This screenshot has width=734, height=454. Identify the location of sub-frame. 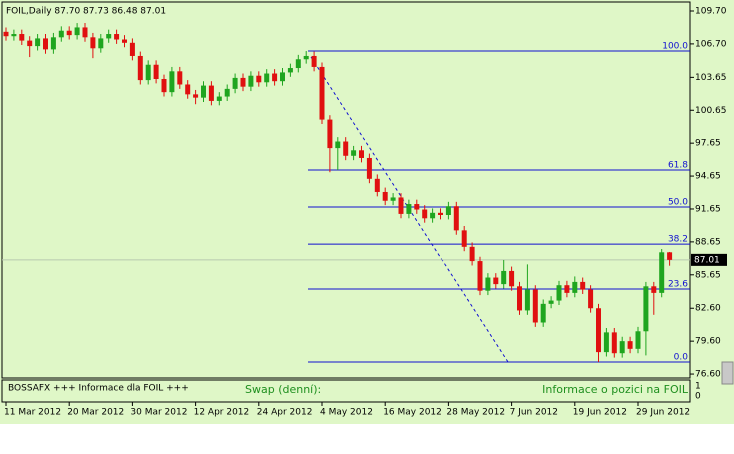
(346, 391).